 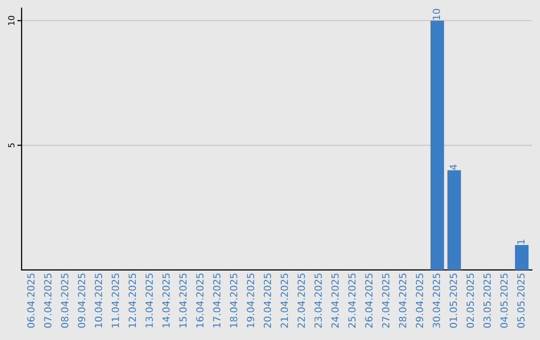 I want to click on x-tick-label: 22.04.2025, so click(x=301, y=301).